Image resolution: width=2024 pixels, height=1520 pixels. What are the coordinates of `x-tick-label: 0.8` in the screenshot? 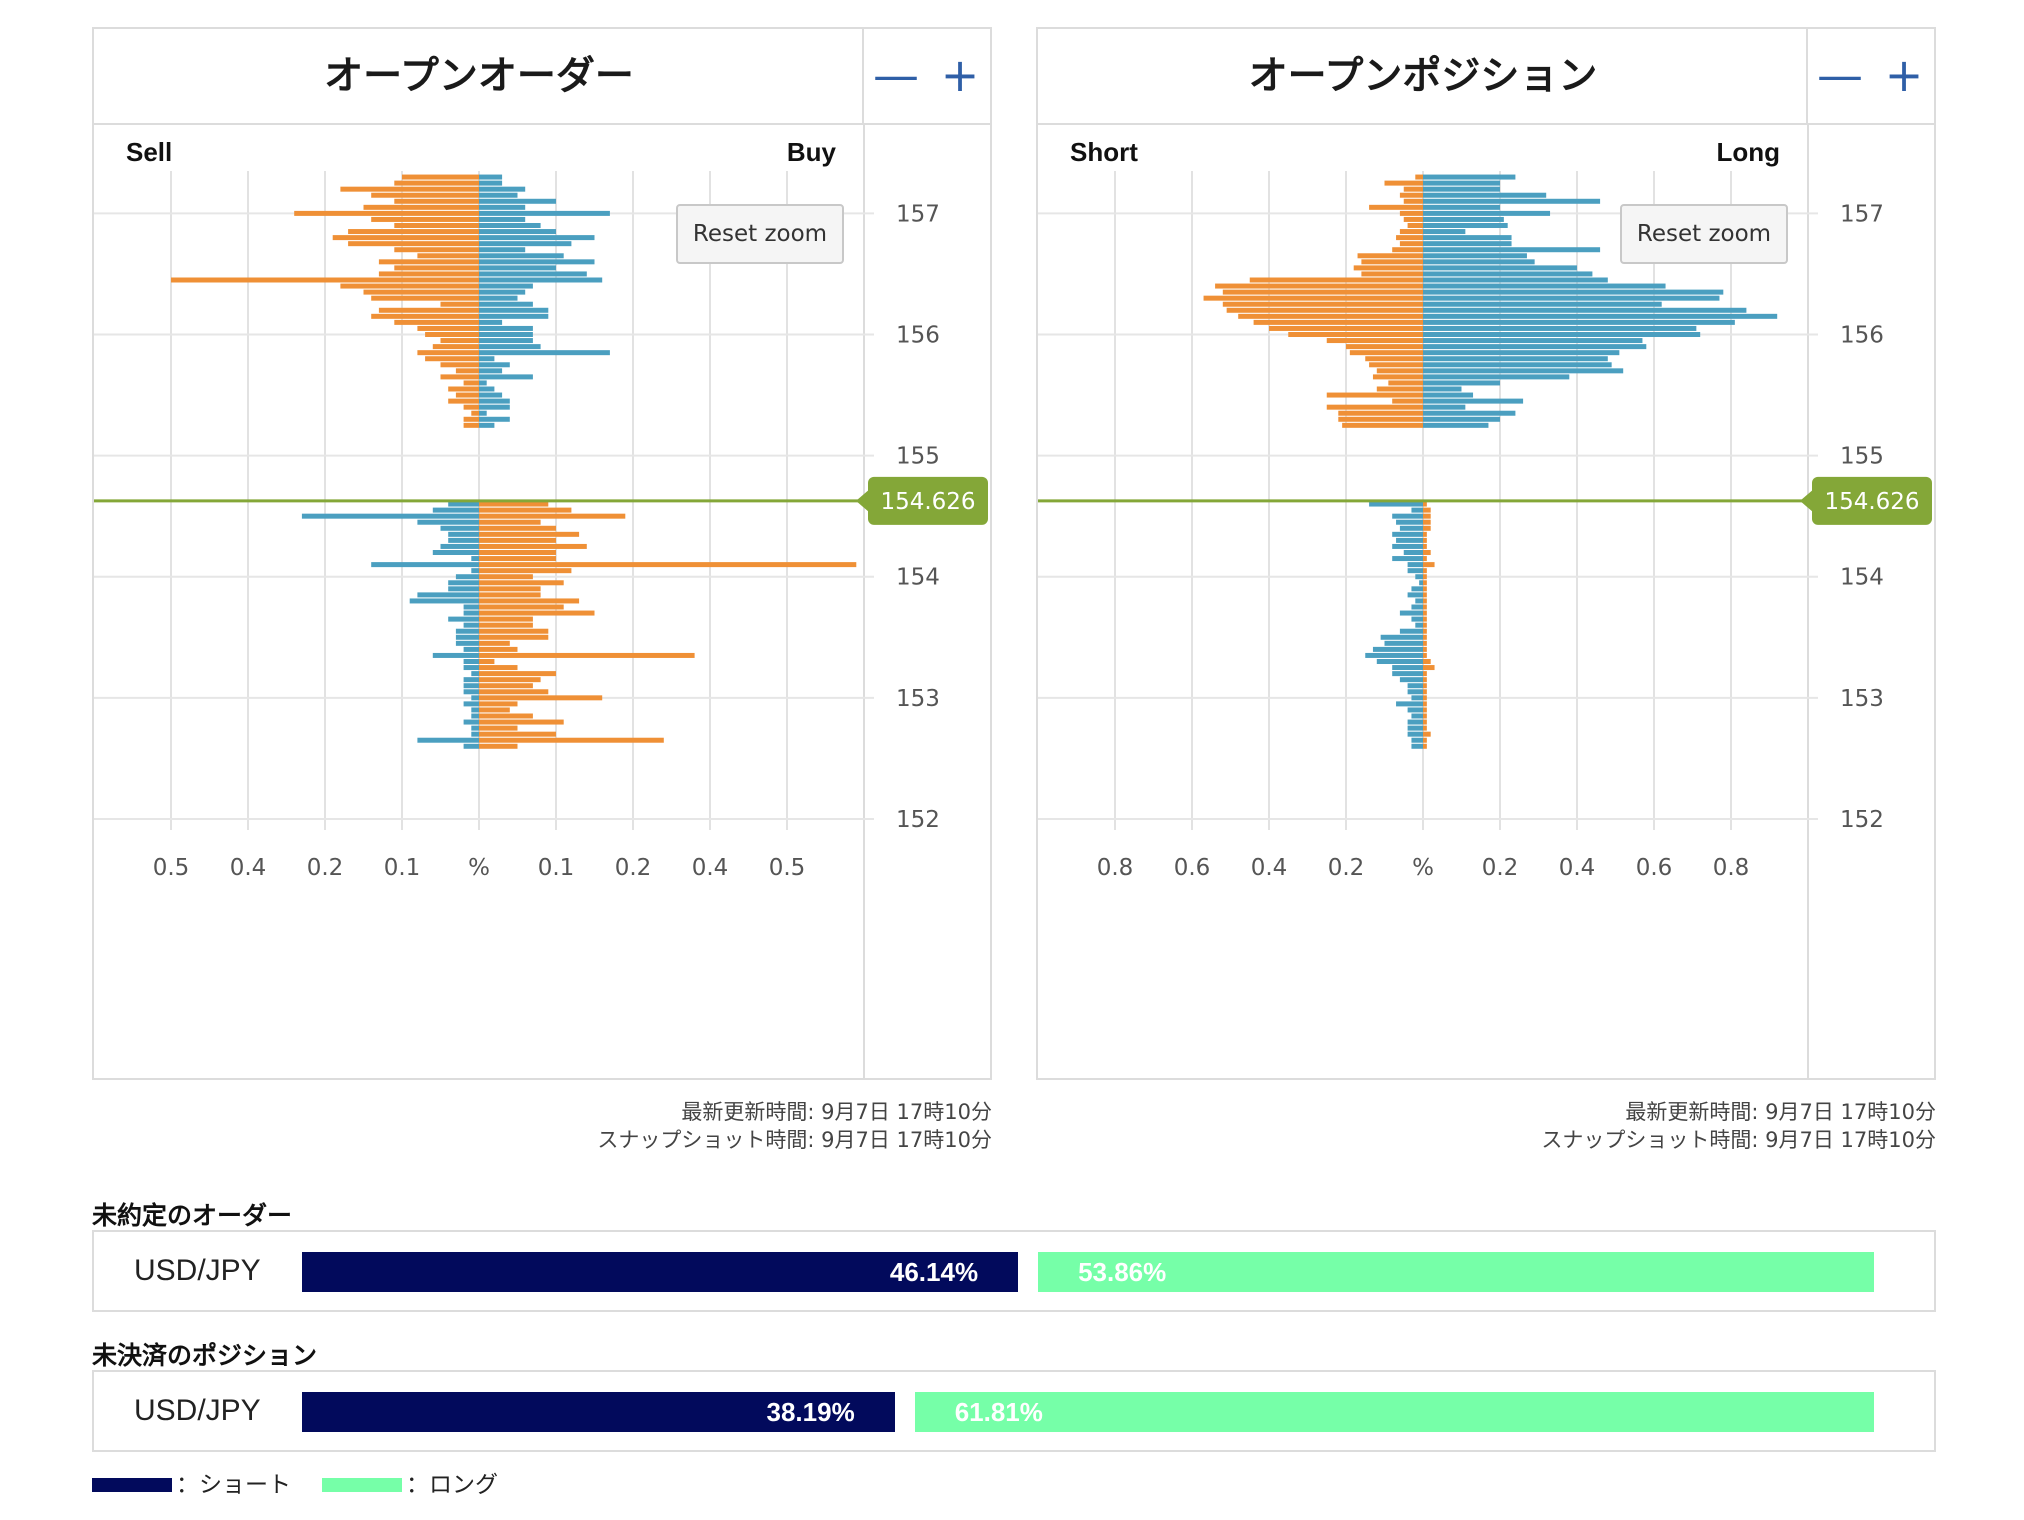 It's located at (1115, 868).